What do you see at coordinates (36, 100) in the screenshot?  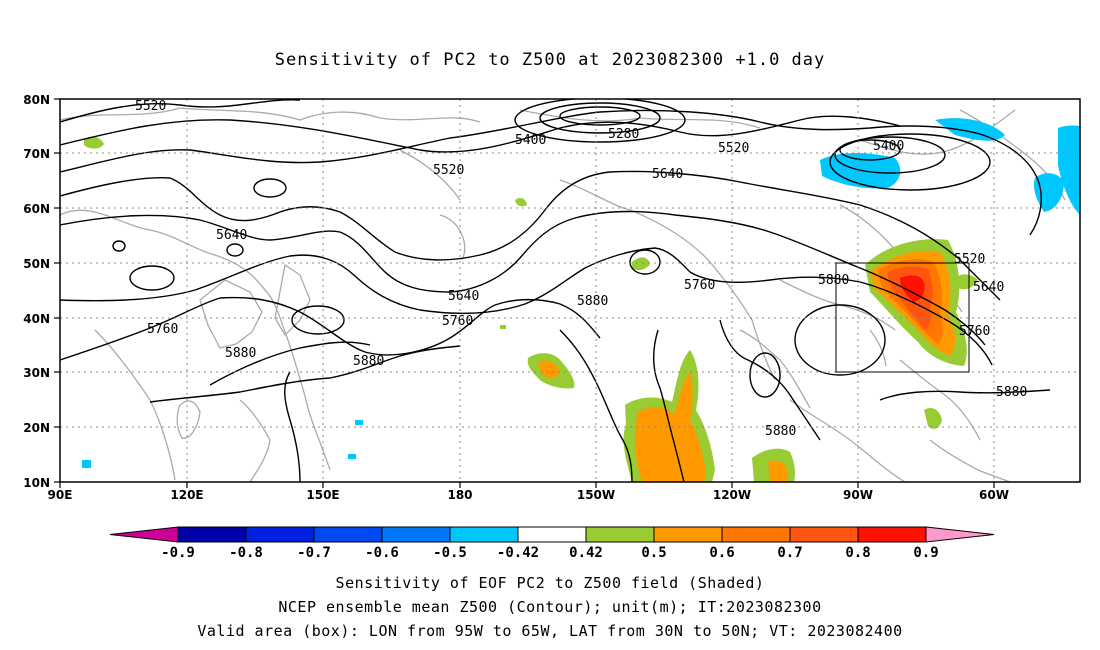 I see `lat-label: 80N` at bounding box center [36, 100].